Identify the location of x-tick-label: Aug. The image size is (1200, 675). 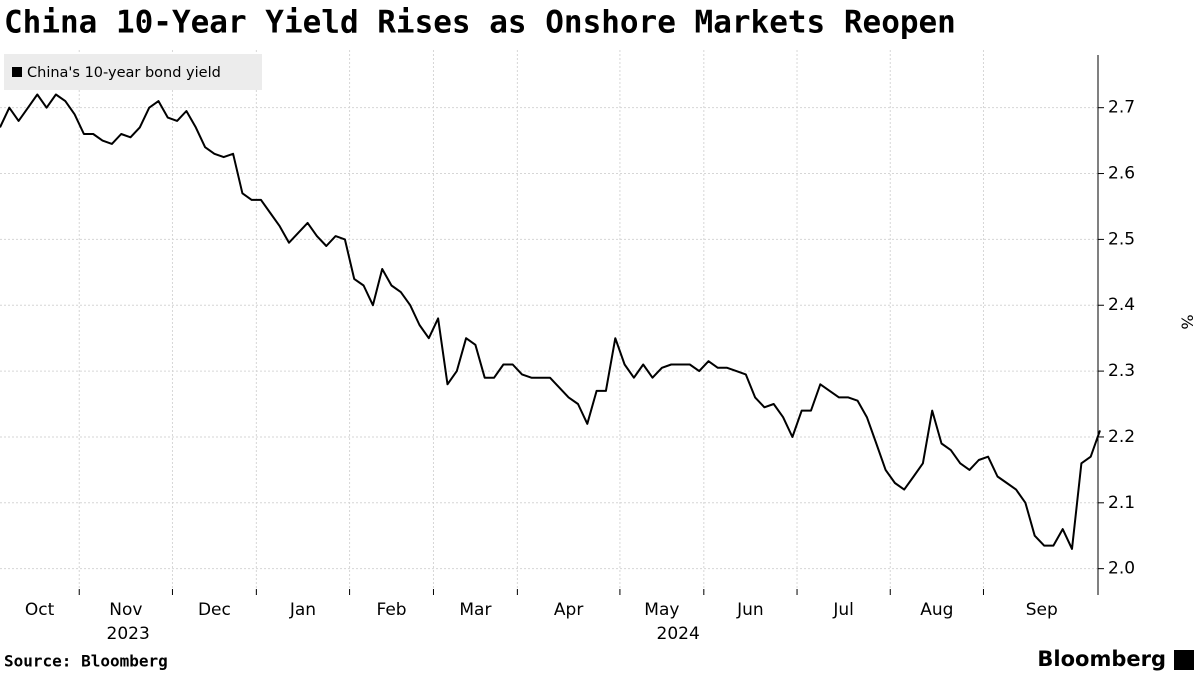
(936, 610).